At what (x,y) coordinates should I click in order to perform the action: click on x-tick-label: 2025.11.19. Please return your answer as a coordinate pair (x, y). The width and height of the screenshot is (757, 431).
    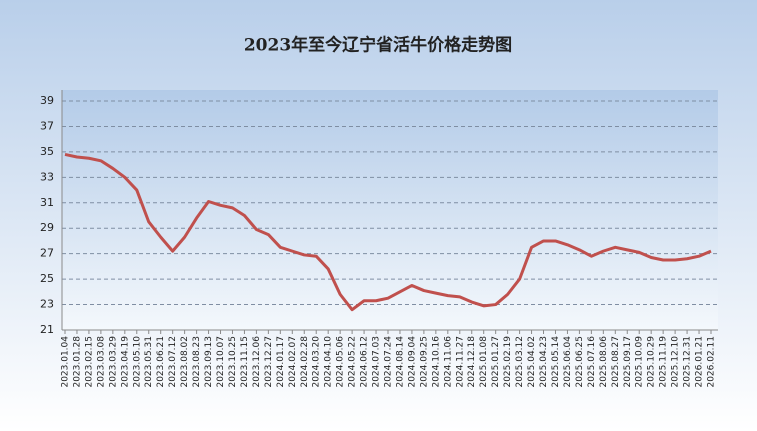
    Looking at the image, I should click on (664, 362).